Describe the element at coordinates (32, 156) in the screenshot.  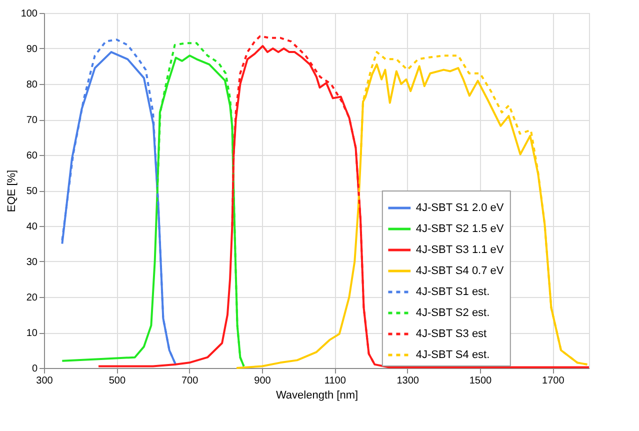
I see `y-tick-label: 60` at that location.